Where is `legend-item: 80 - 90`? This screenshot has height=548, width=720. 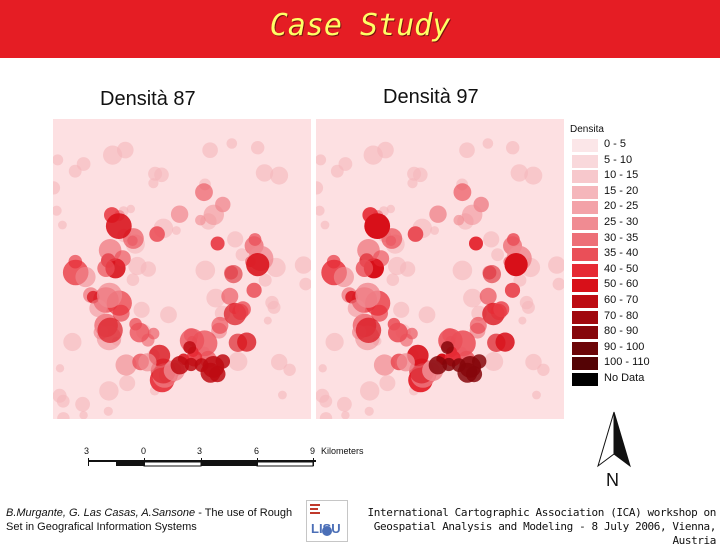
legend-item: 80 - 90 is located at coordinates (620, 333).